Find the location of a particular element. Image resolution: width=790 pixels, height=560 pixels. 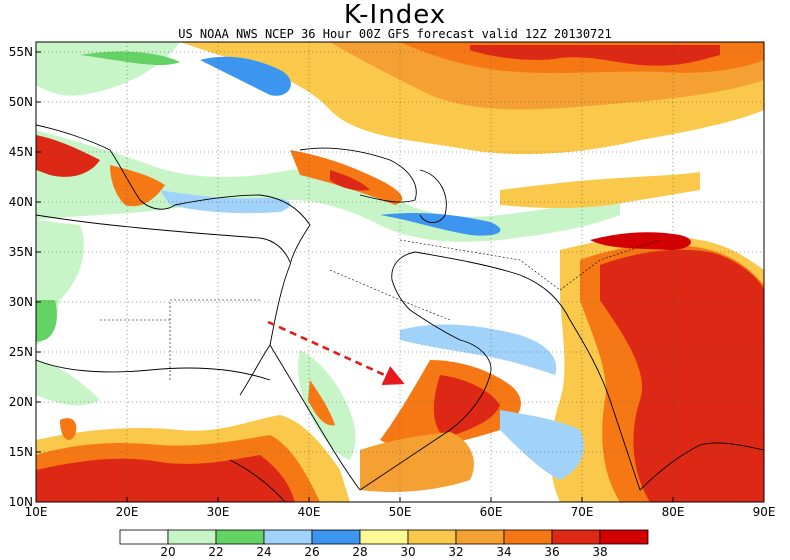

contour-redsea is located at coordinates (327, 405).